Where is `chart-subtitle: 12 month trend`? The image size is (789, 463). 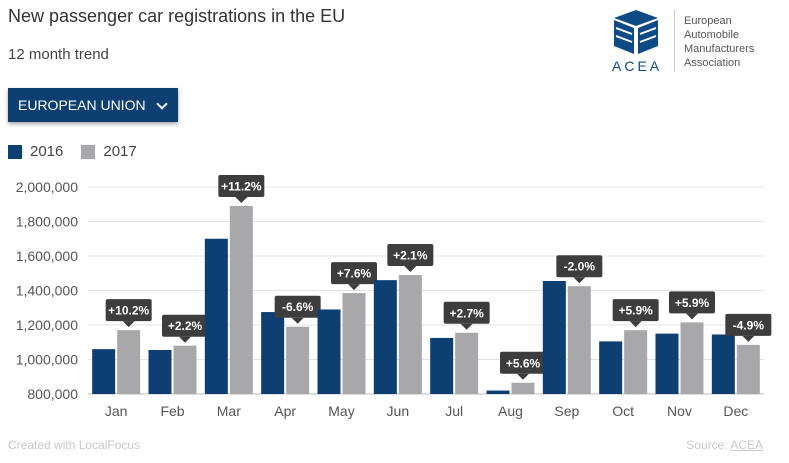 chart-subtitle: 12 month trend is located at coordinates (58, 54).